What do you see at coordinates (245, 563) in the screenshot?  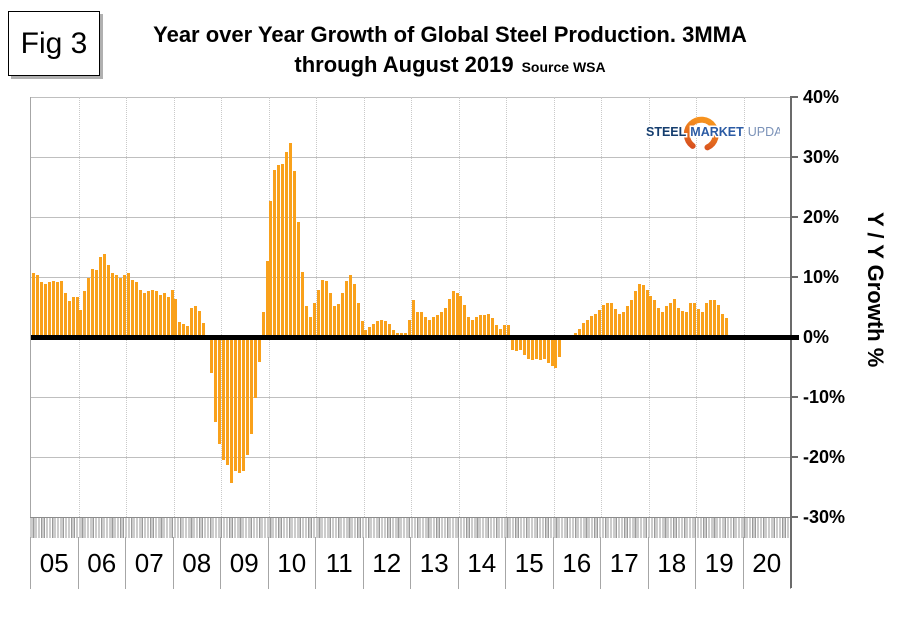 I see `year-label-09: 09` at bounding box center [245, 563].